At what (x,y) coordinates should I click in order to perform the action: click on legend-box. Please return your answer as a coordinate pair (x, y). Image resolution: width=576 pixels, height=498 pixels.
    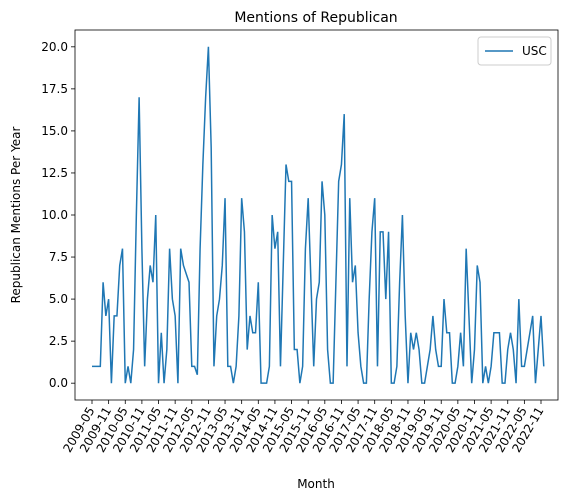
    Looking at the image, I should click on (514, 51).